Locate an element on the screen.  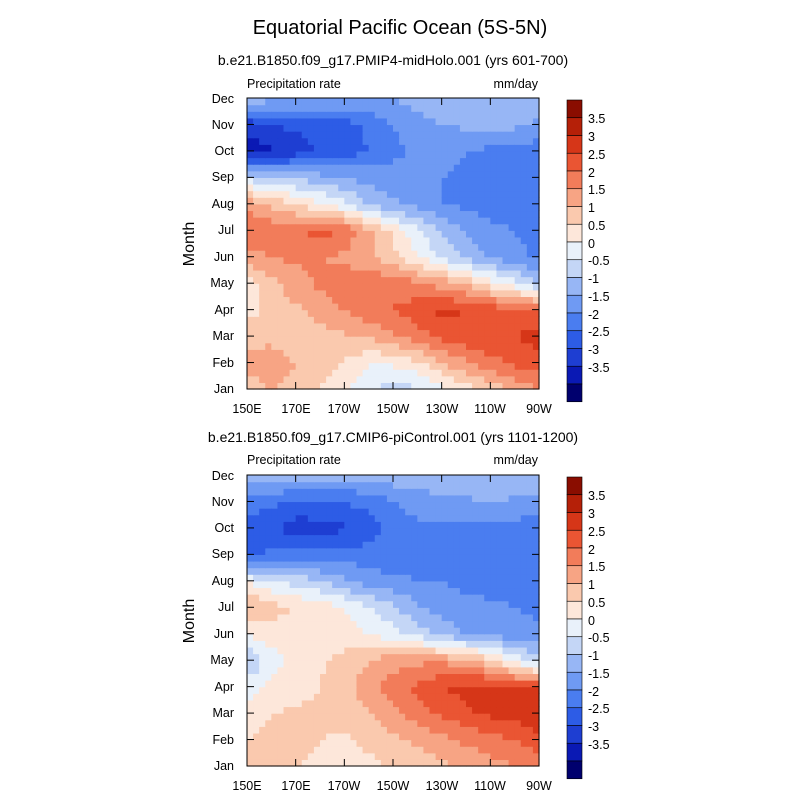
y-tick-label: Jan is located at coordinates (224, 389).